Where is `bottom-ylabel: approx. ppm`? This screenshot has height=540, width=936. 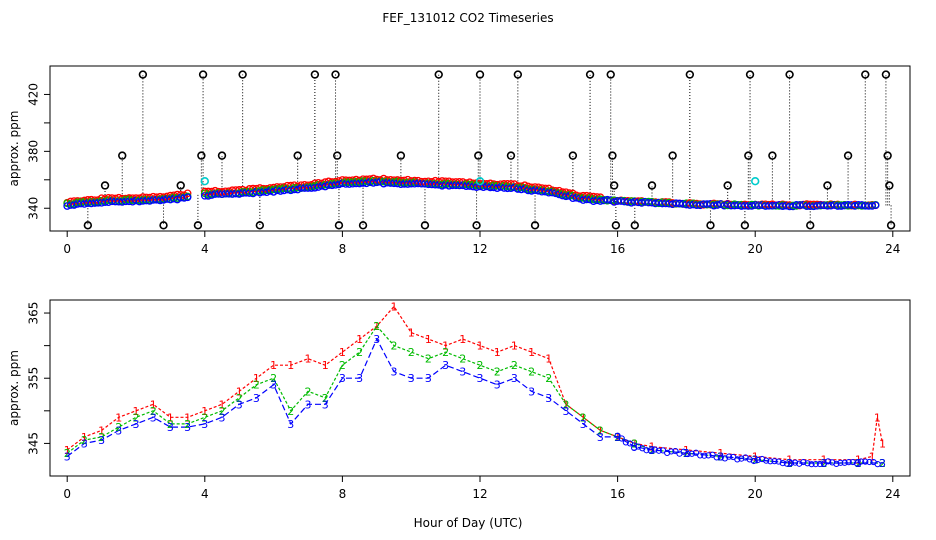 bottom-ylabel: approx. ppm is located at coordinates (14, 388).